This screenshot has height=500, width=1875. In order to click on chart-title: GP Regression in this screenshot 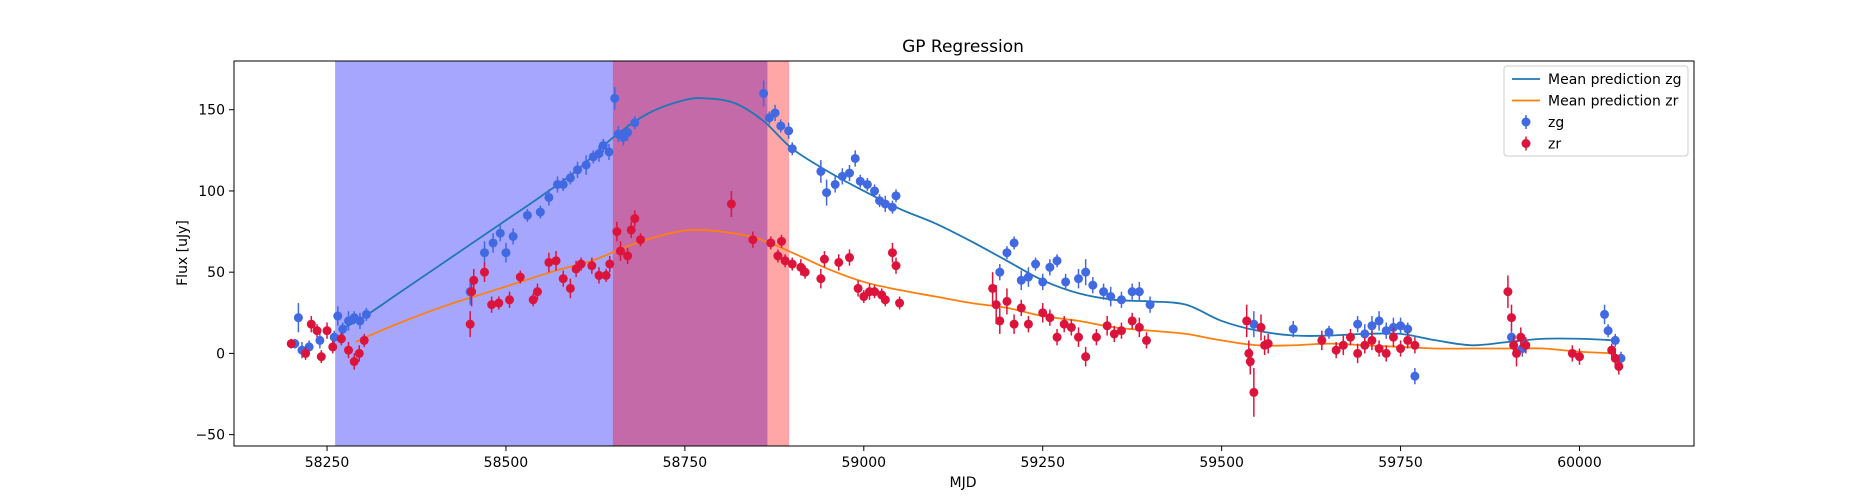, I will do `click(963, 47)`.